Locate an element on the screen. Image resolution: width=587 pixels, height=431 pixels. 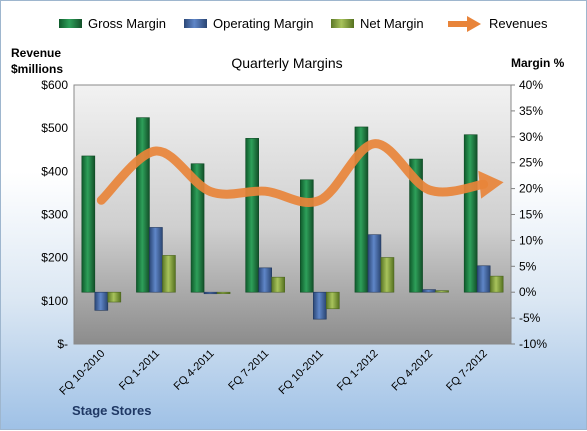
legend-label-gross-margin: Gross Margin is located at coordinates (127, 23).